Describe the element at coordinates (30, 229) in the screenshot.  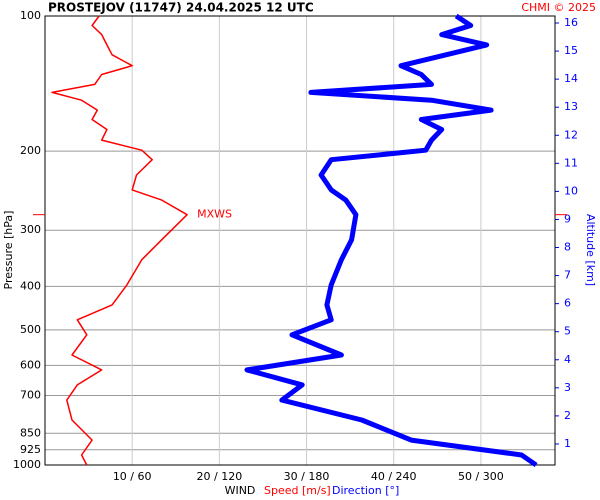
I see `y-tick-label: 300` at that location.